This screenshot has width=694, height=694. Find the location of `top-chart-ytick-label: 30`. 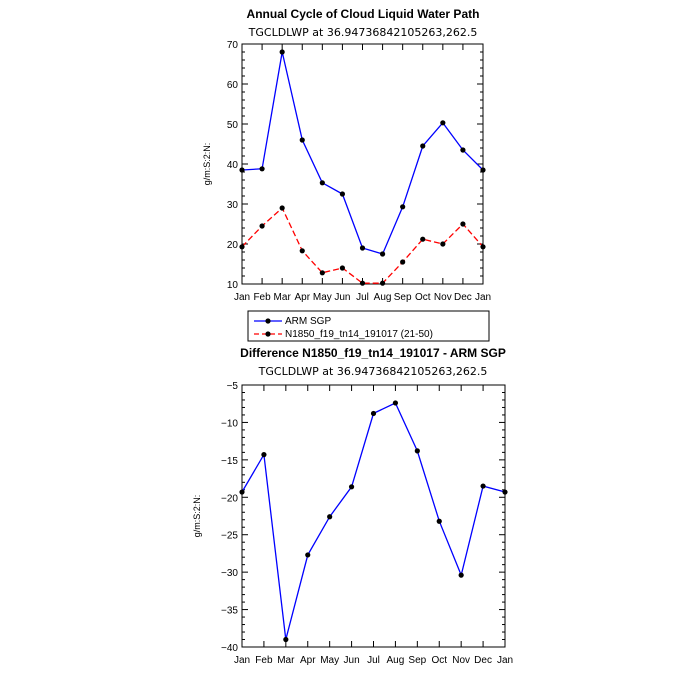

top-chart-ytick-label: 30 is located at coordinates (233, 205).